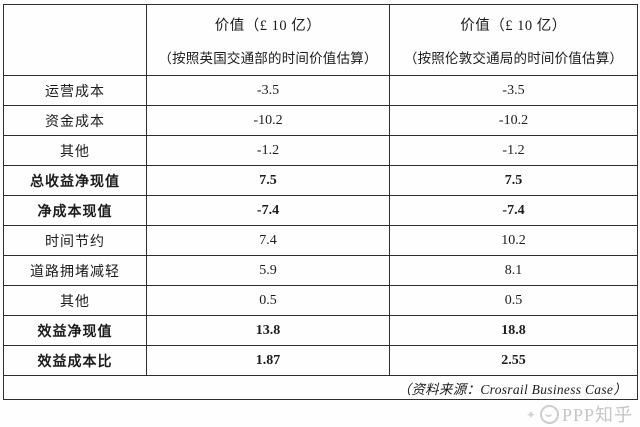 The height and width of the screenshot is (427, 640). I want to click on table-row: 运营成本 -3.5 -3.5, so click(320, 90).